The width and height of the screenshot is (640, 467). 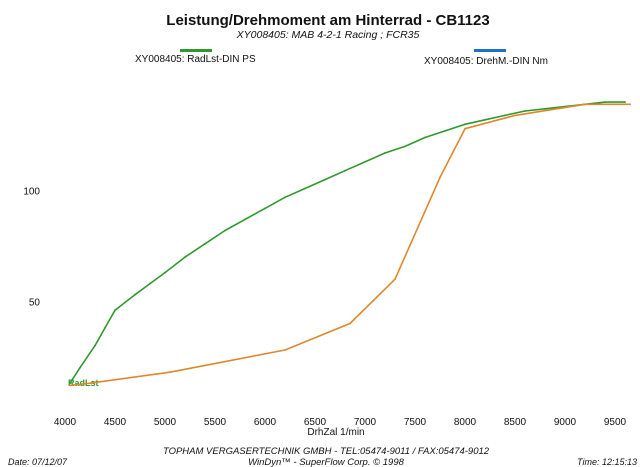 What do you see at coordinates (335, 432) in the screenshot?
I see `x-axis-label: DrhZal 1/min` at bounding box center [335, 432].